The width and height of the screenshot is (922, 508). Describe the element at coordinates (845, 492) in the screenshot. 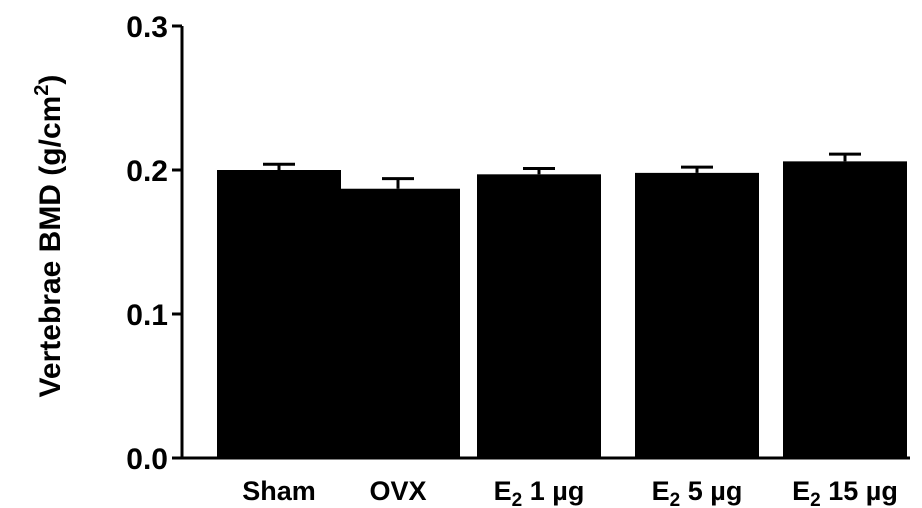

I see `x-tick-label: E2 15 µg` at that location.